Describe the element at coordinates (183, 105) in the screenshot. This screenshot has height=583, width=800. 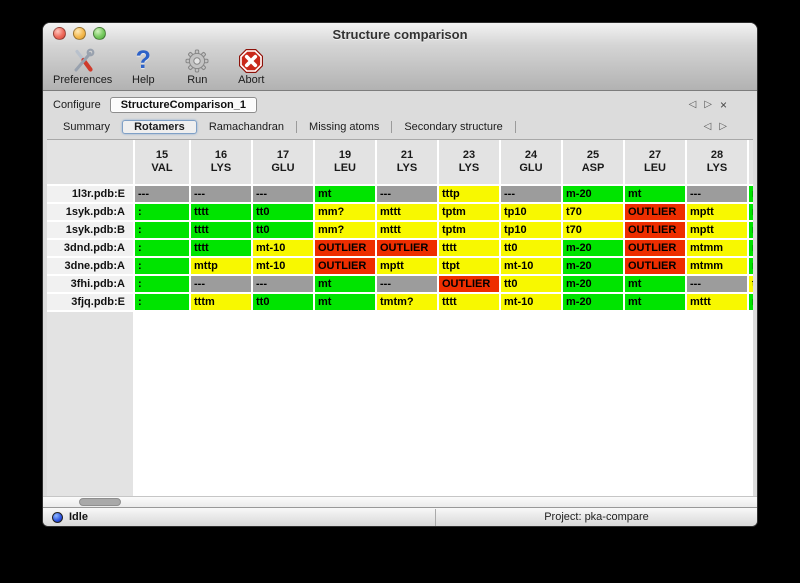
I see `configuration-tab: StructureComparison_1` at that location.